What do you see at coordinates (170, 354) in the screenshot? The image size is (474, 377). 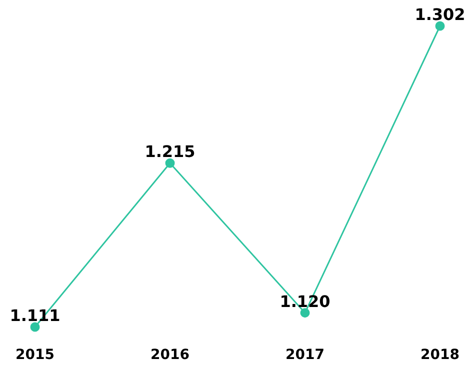 I see `x-tick-label: 2016` at bounding box center [170, 354].